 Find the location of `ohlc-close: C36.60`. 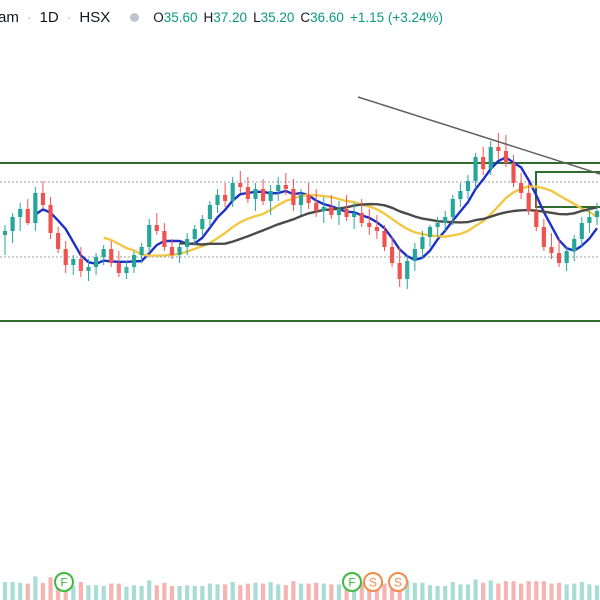

ohlc-close: C36.60 is located at coordinates (322, 17).